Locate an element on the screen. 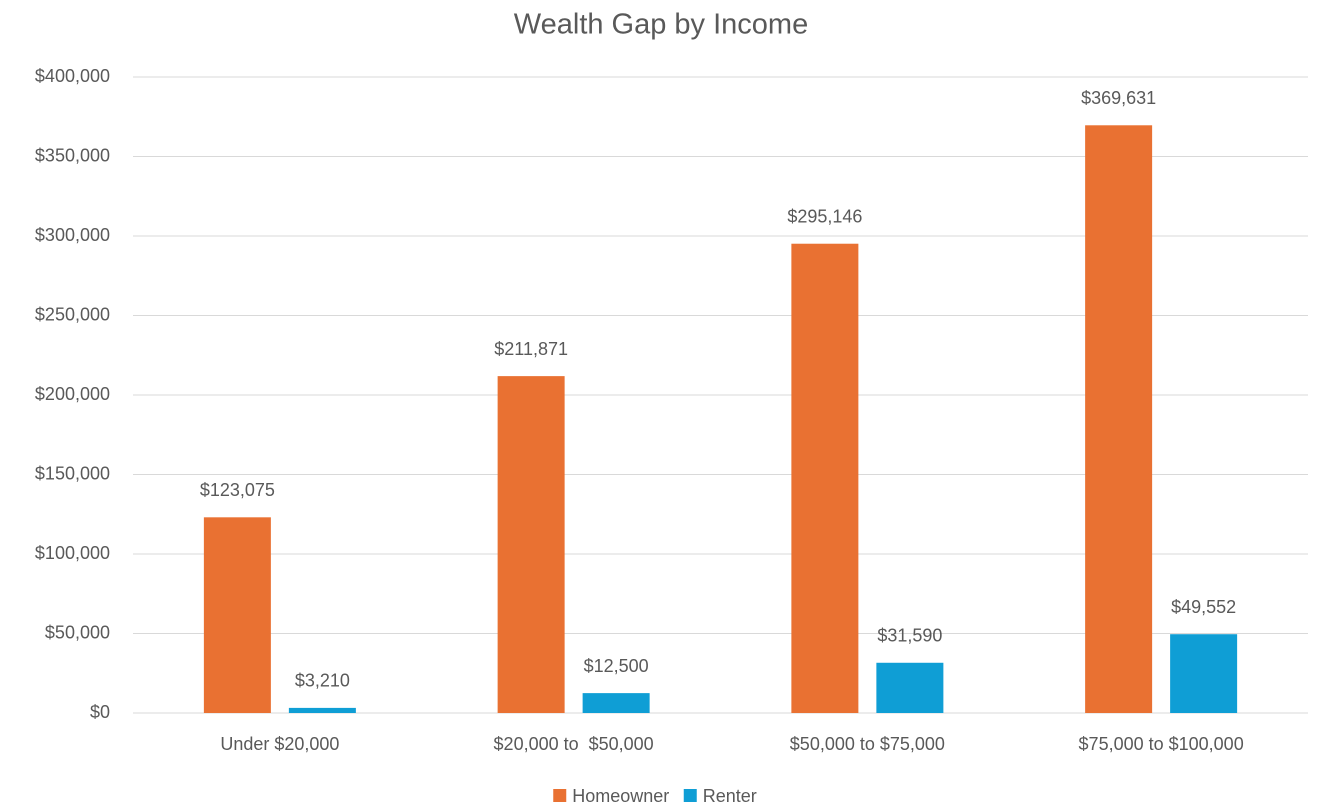  data-label: $123,075 is located at coordinates (237, 490).